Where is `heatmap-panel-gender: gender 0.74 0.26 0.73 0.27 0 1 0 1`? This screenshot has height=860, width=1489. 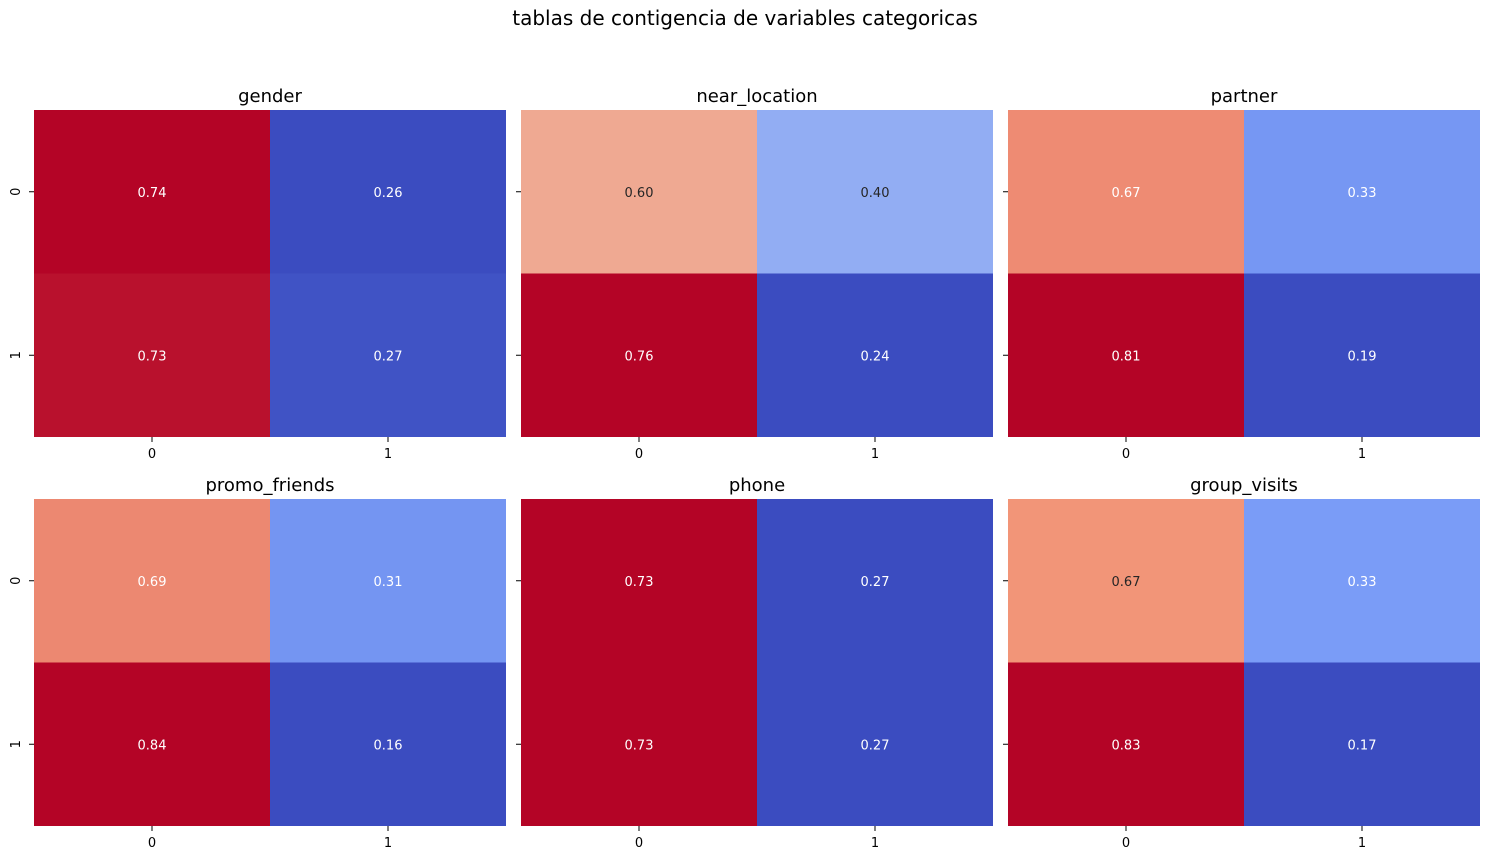 heatmap-panel-gender: gender 0.74 0.26 0.73 0.27 0 1 0 1 is located at coordinates (257, 274).